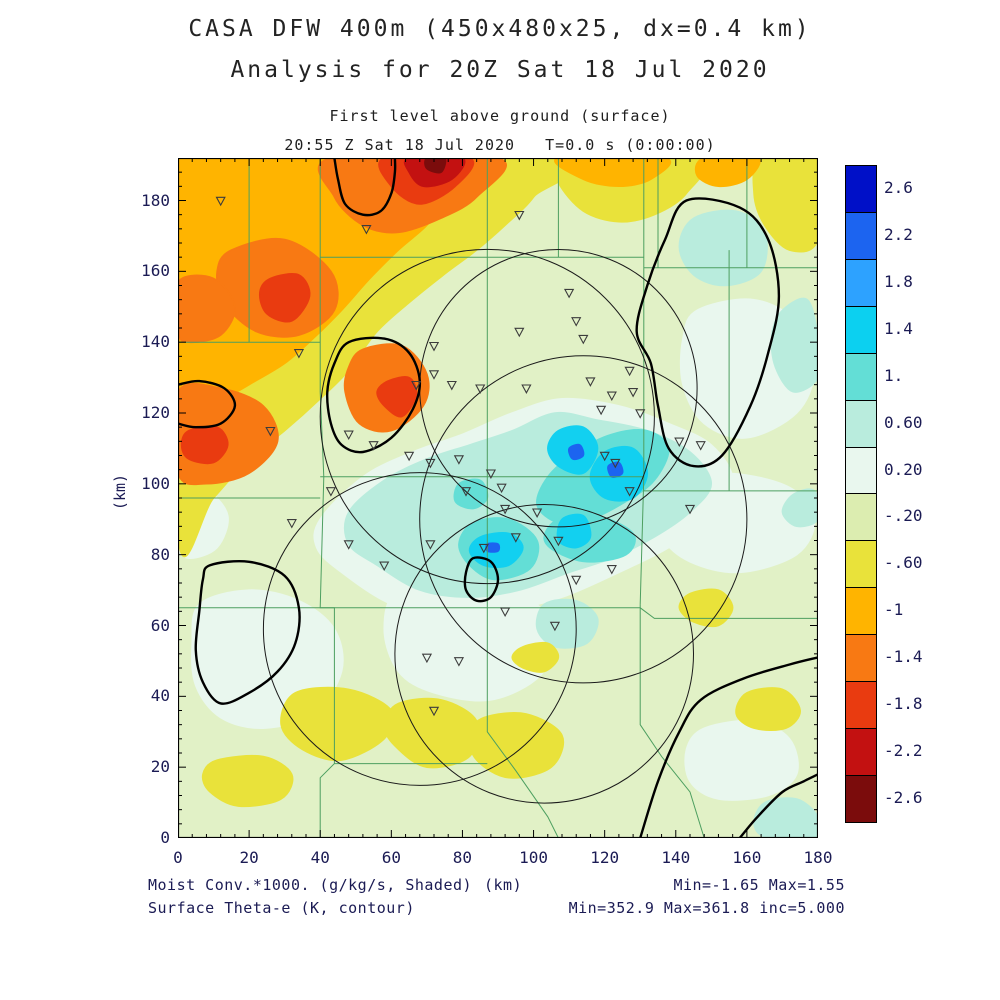 Image resolution: width=1000 pixels, height=1000 pixels. I want to click on colorbar-label: 1.8, so click(898, 282).